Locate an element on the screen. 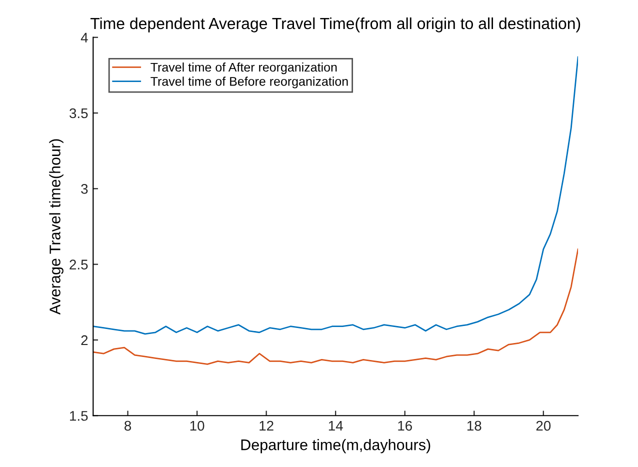 This screenshot has width=638, height=467. x-tick-label: 12 is located at coordinates (267, 425).